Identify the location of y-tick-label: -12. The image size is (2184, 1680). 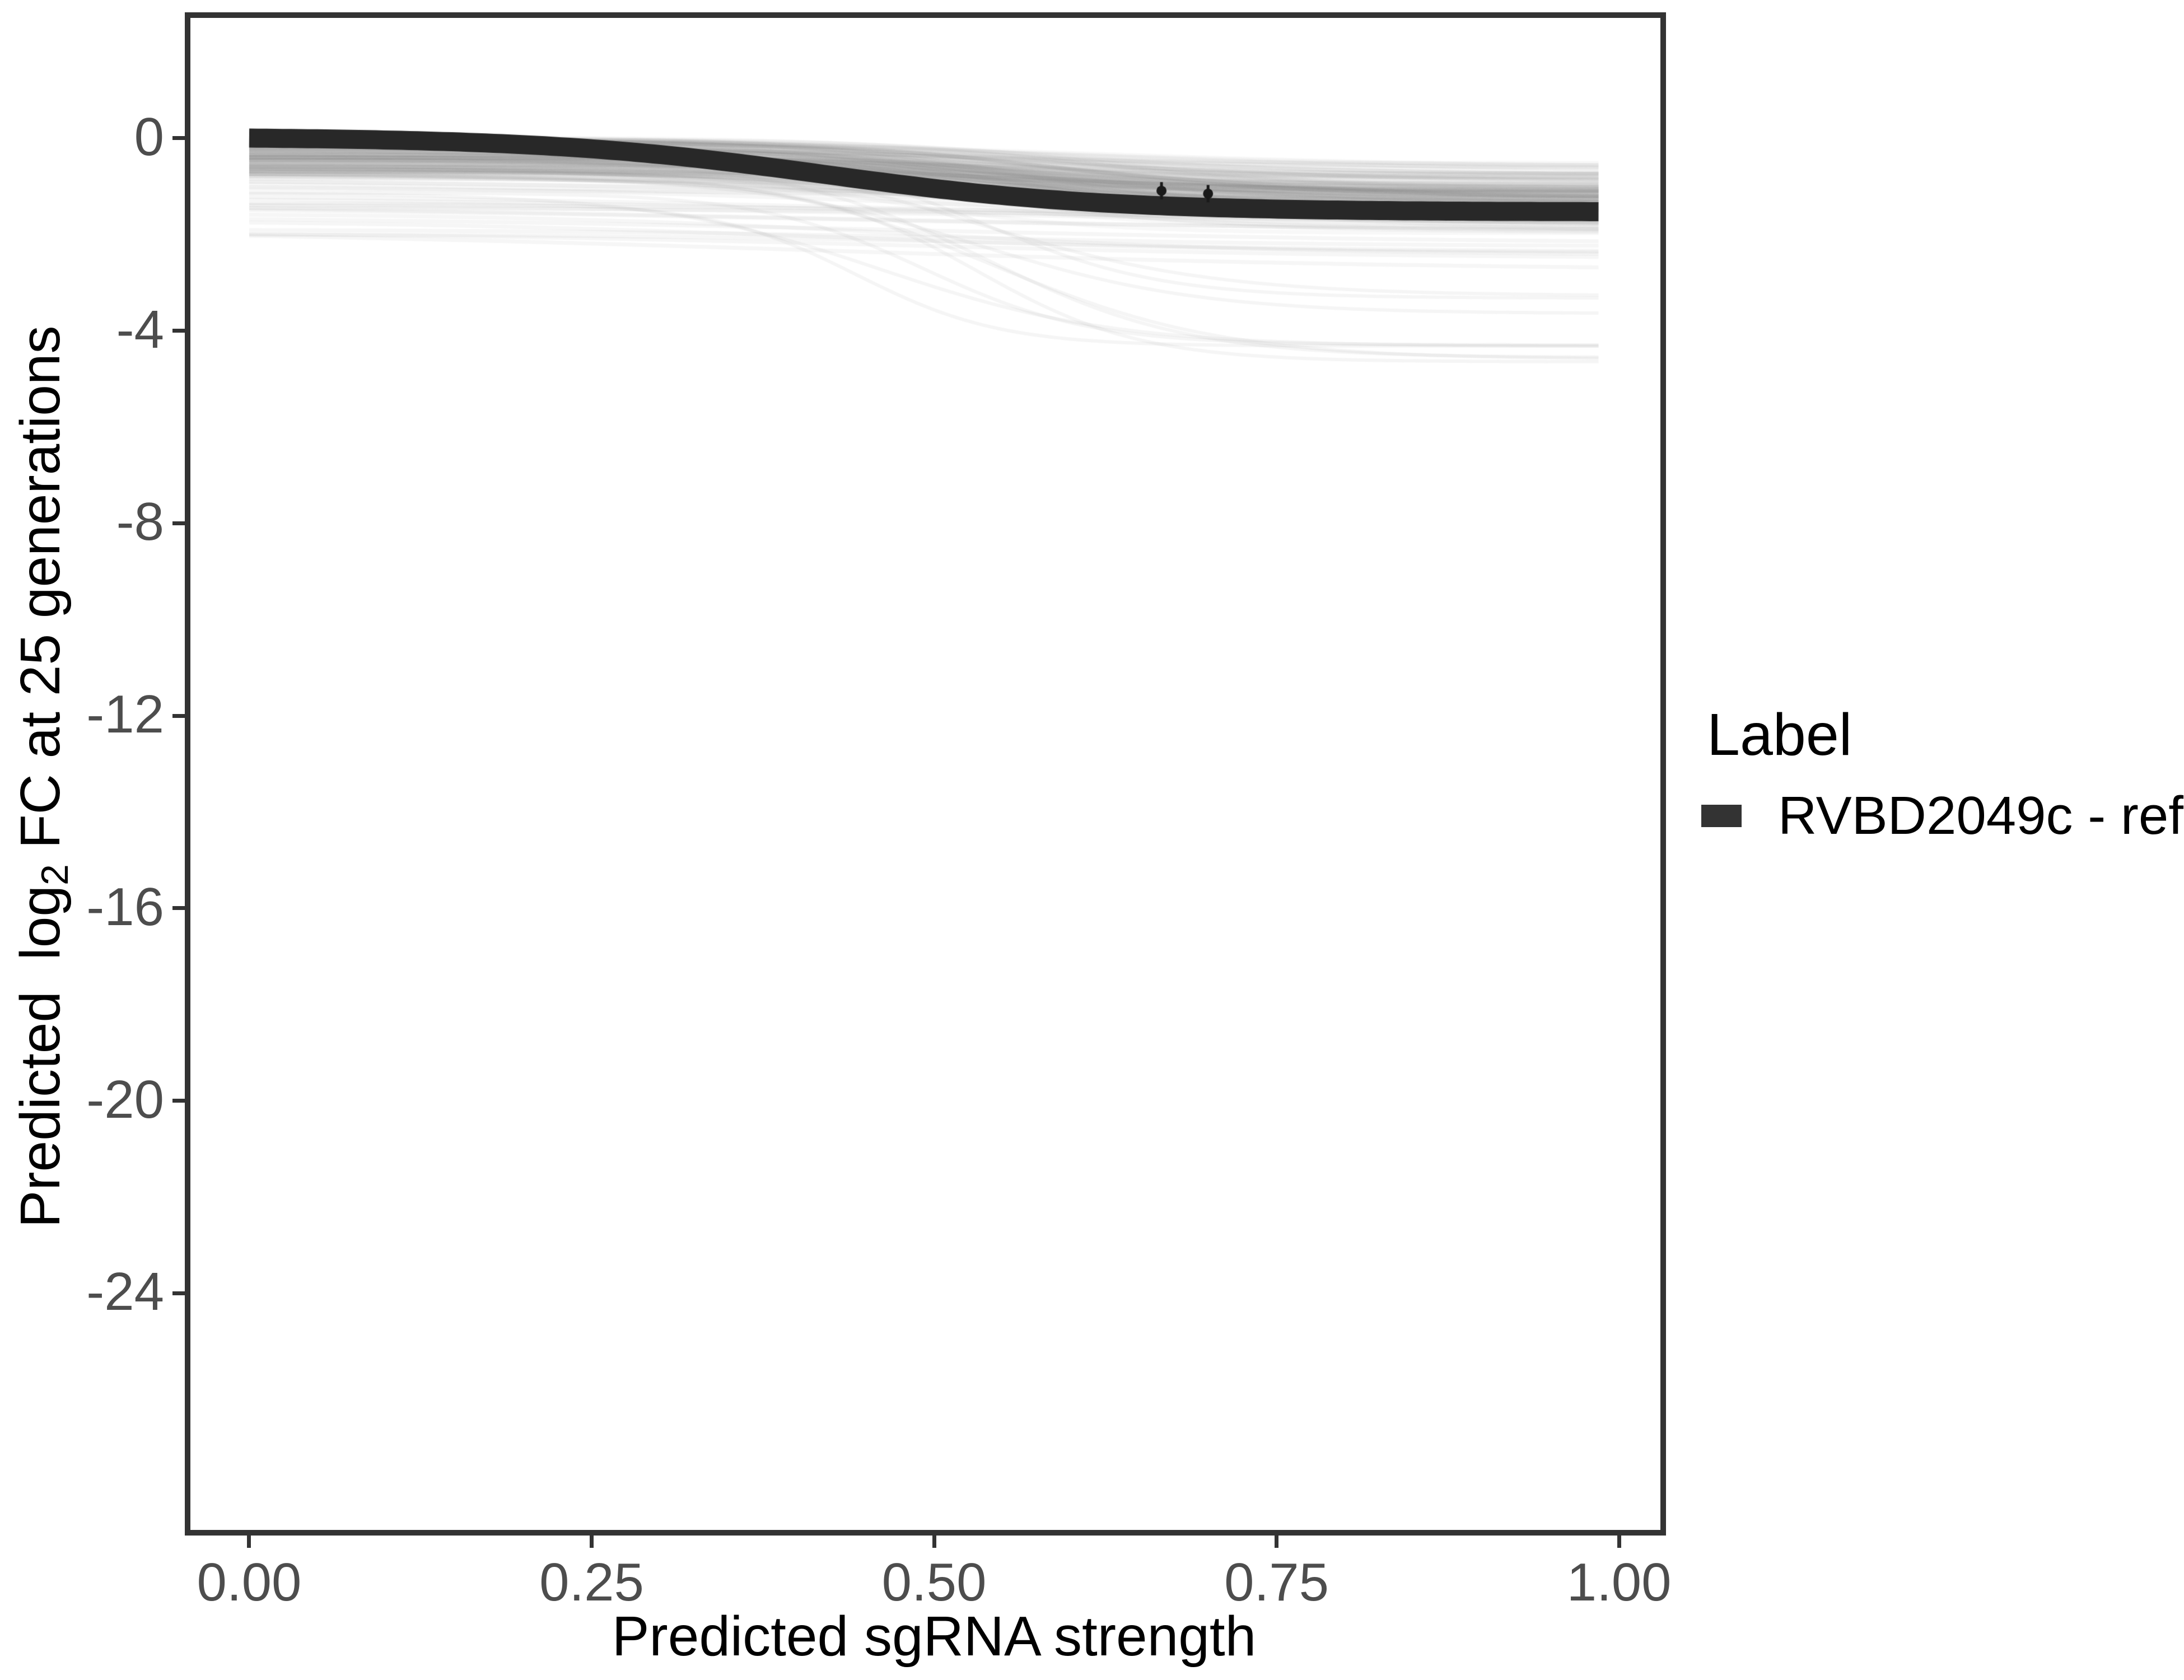
(125, 714).